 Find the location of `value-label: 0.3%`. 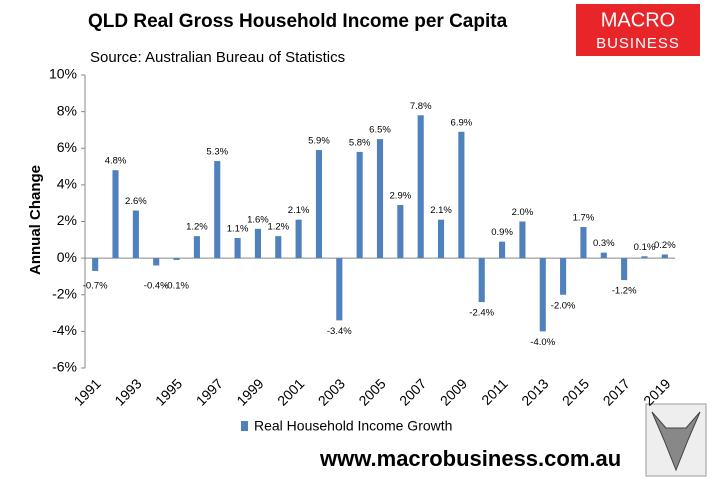

value-label: 0.3% is located at coordinates (604, 243).